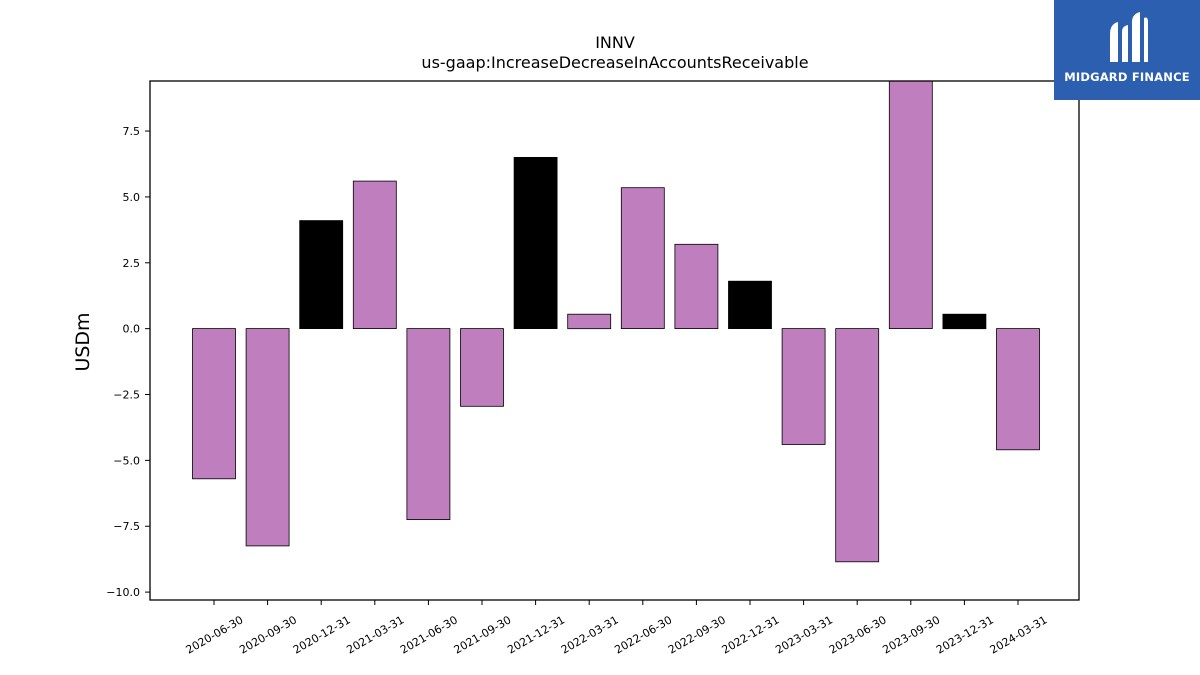 The width and height of the screenshot is (1200, 675). What do you see at coordinates (911, 634) in the screenshot?
I see `x-tick-label: 2023-09-30` at bounding box center [911, 634].